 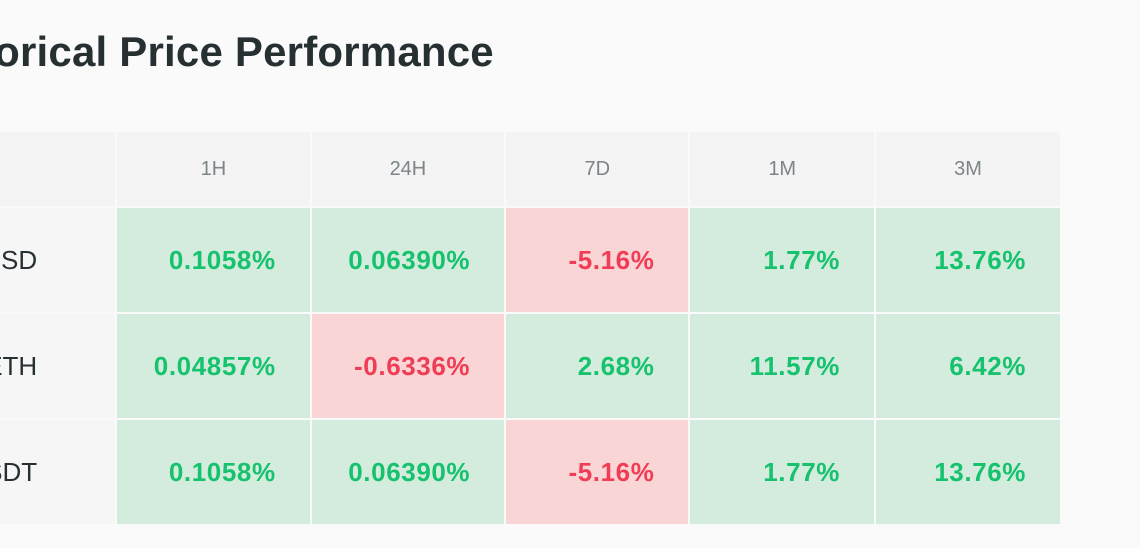 I want to click on column-header-1m: 1M, so click(x=782, y=169).